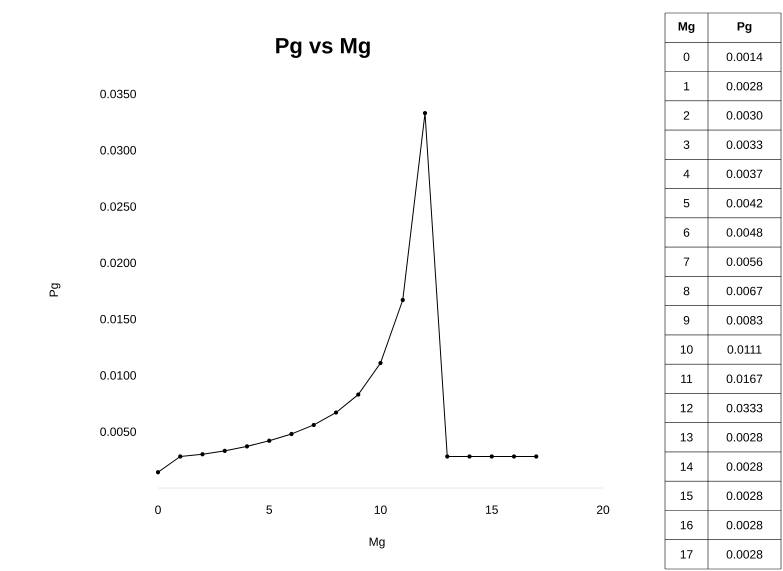 This screenshot has width=783, height=571. What do you see at coordinates (118, 319) in the screenshot?
I see `y-tick-label: 0.0150` at bounding box center [118, 319].